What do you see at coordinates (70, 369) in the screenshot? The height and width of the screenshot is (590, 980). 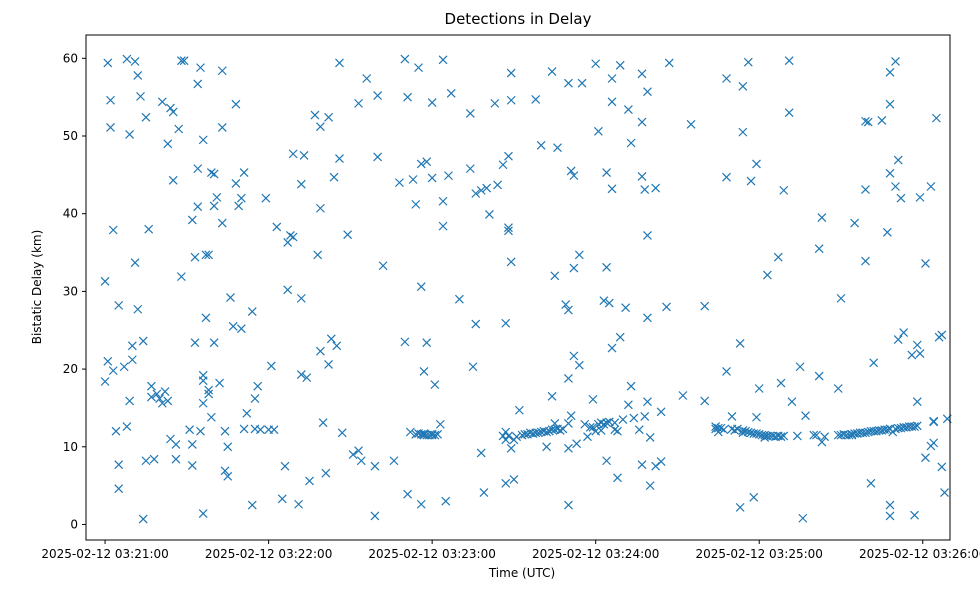 I see `y-tick-label: 20` at bounding box center [70, 369].